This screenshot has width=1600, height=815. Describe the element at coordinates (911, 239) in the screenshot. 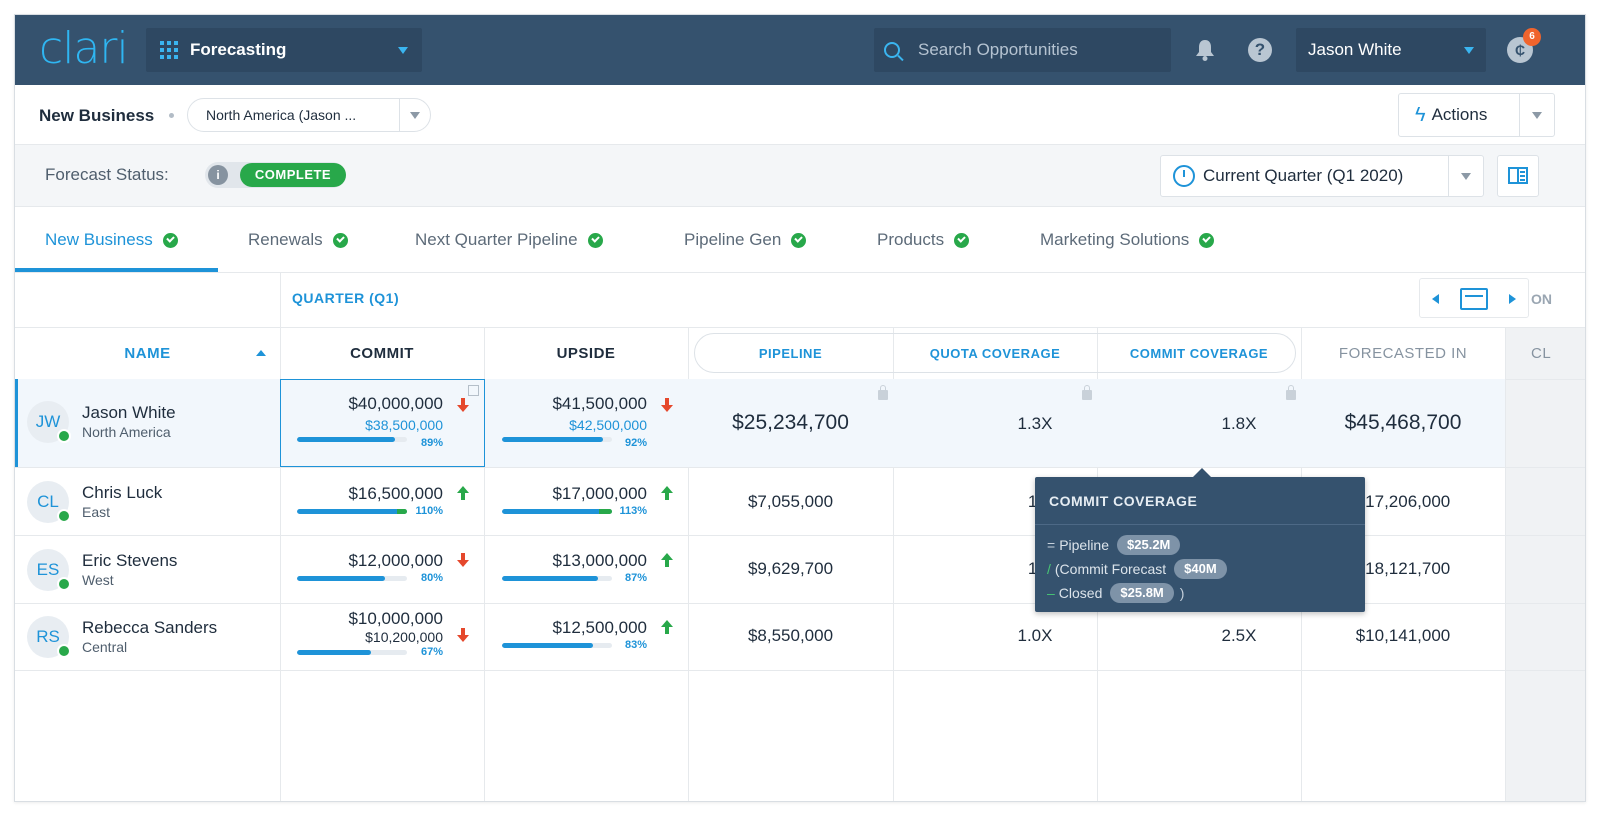

I see `tab-label: Products` at that location.